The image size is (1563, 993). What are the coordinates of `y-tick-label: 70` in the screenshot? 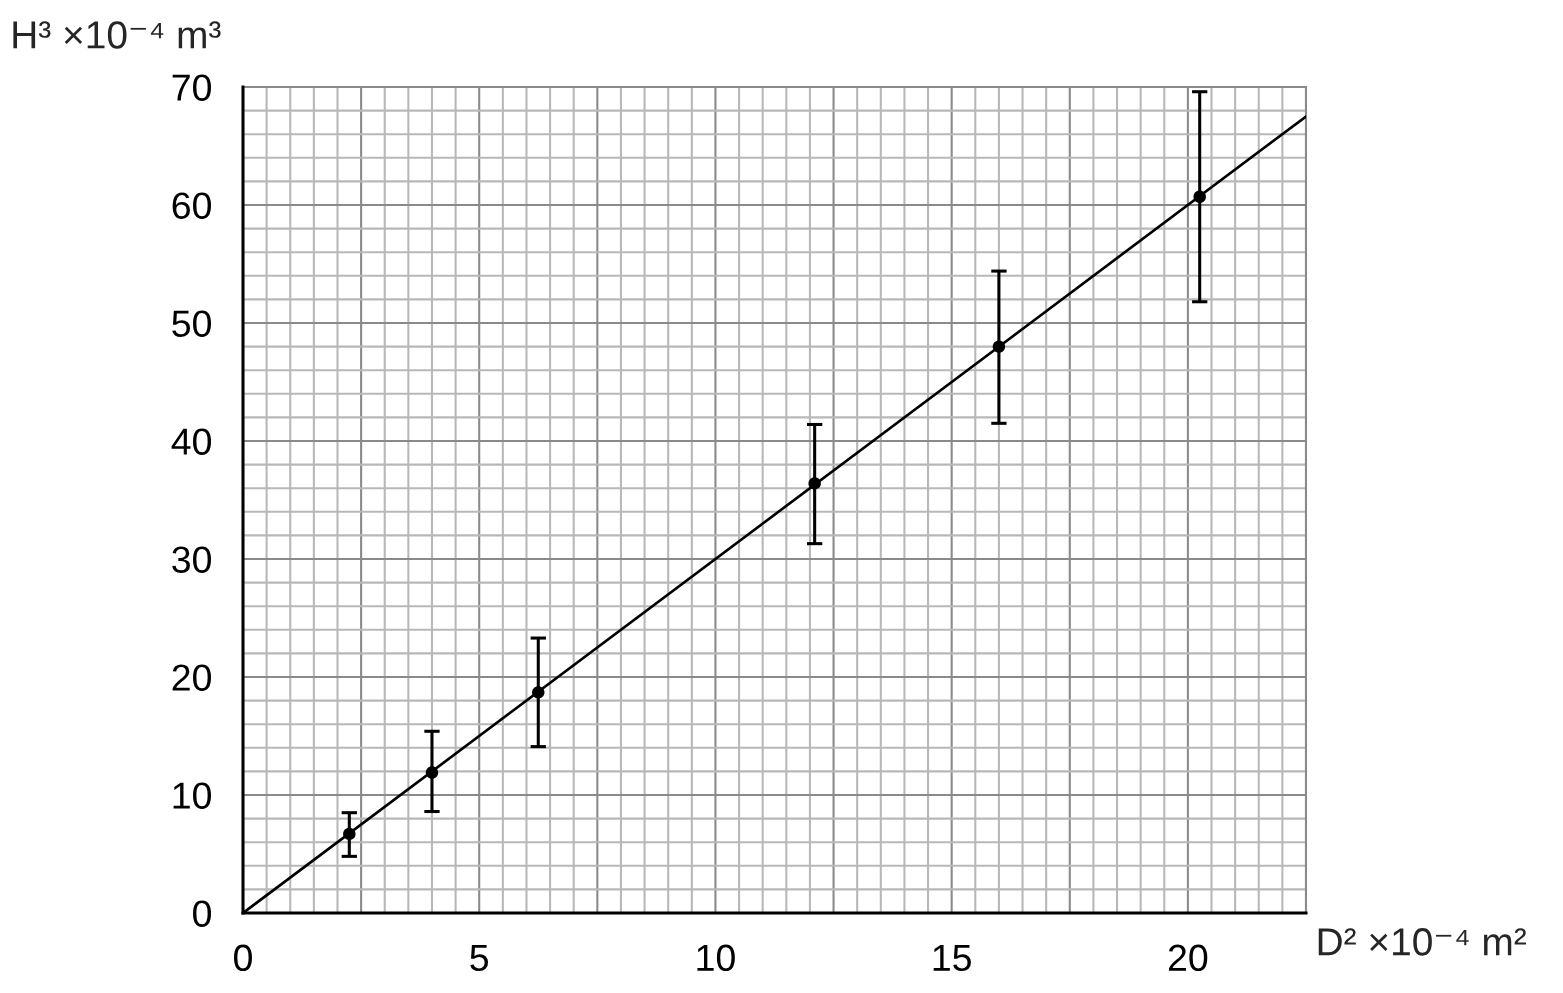 It's located at (191, 87).